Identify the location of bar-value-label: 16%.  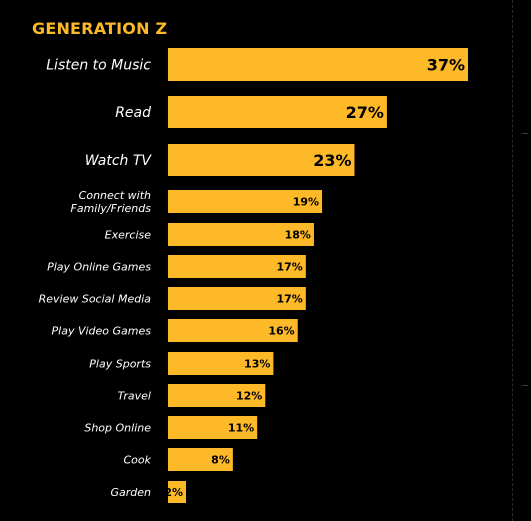
(281, 331).